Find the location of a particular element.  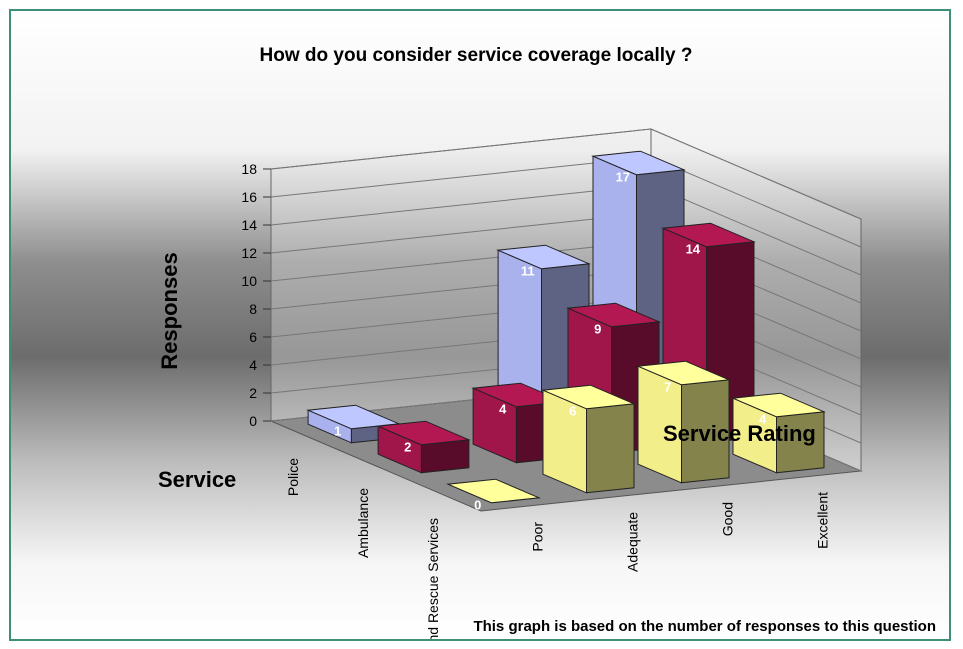

bar: 7 is located at coordinates (683, 422).